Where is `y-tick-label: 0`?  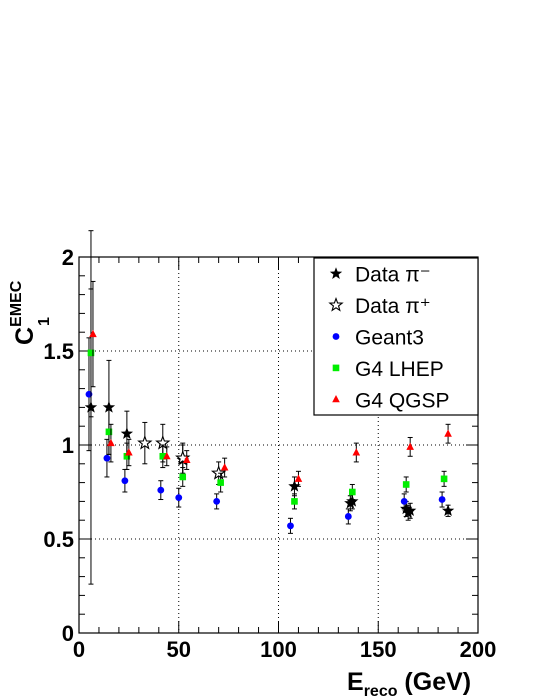
y-tick-label: 0 is located at coordinates (68, 633).